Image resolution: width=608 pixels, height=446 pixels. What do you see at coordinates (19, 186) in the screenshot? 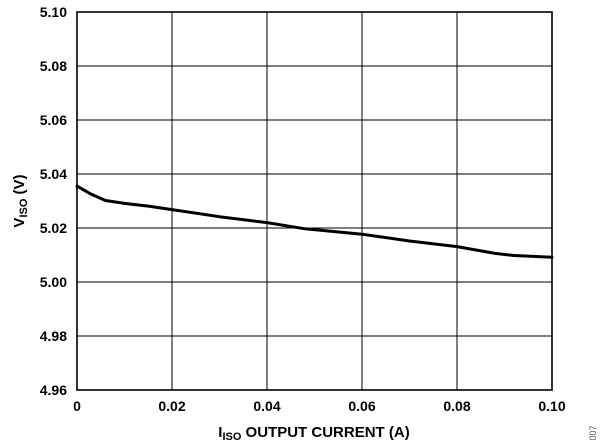
I see `y-axis-label-rest: (V)` at bounding box center [19, 186].